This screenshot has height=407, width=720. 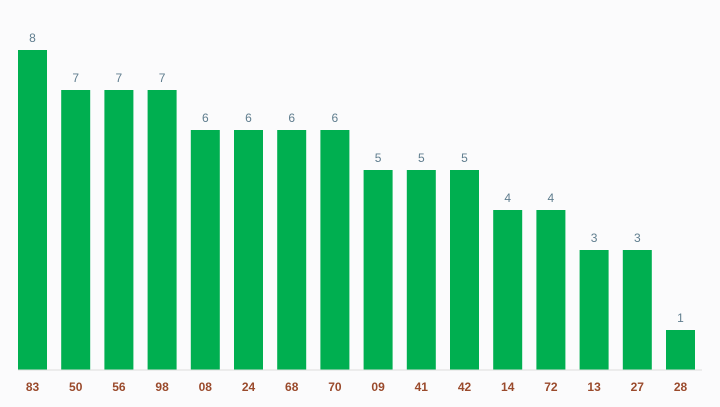 I want to click on value-label-09: 5, so click(x=378, y=158).